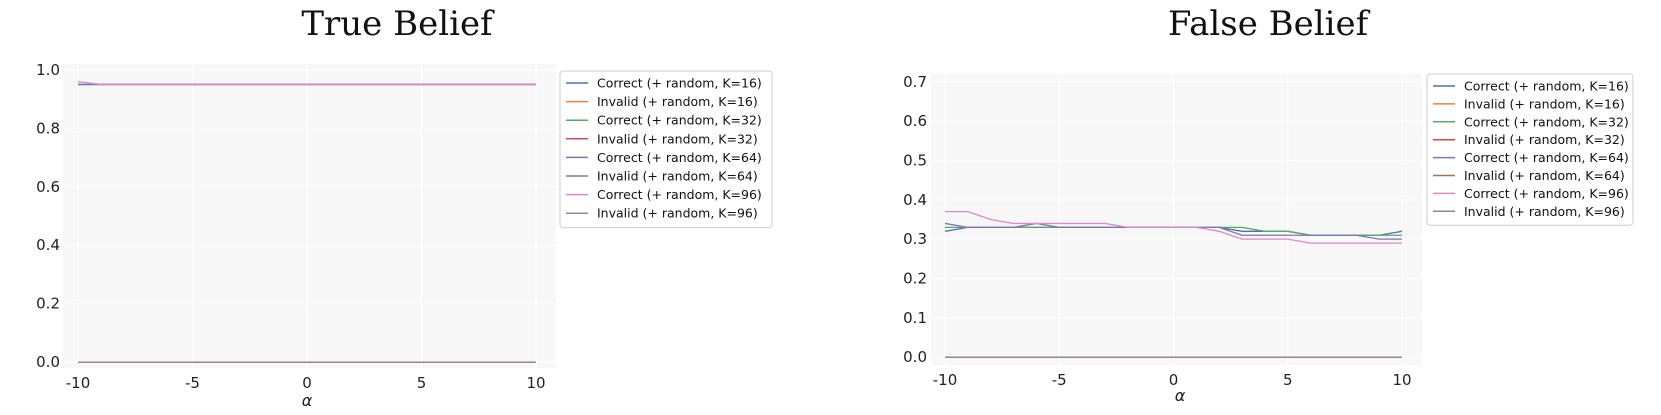  Describe the element at coordinates (1173, 284) in the screenshot. I see `series-lines` at that location.